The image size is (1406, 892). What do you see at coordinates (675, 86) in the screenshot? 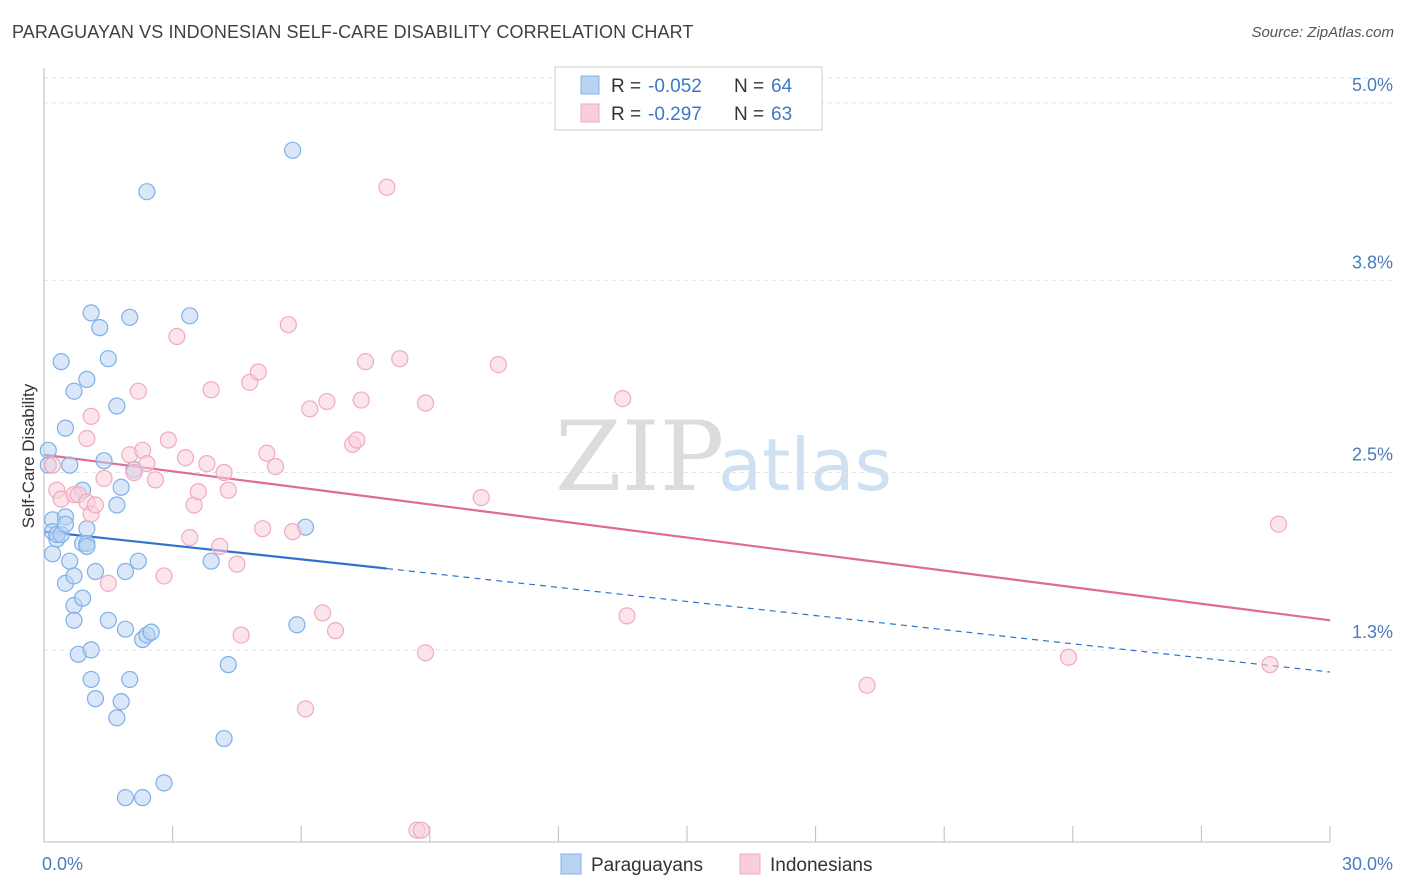
I see `legend-r-value-1: -0.052` at bounding box center [675, 86].